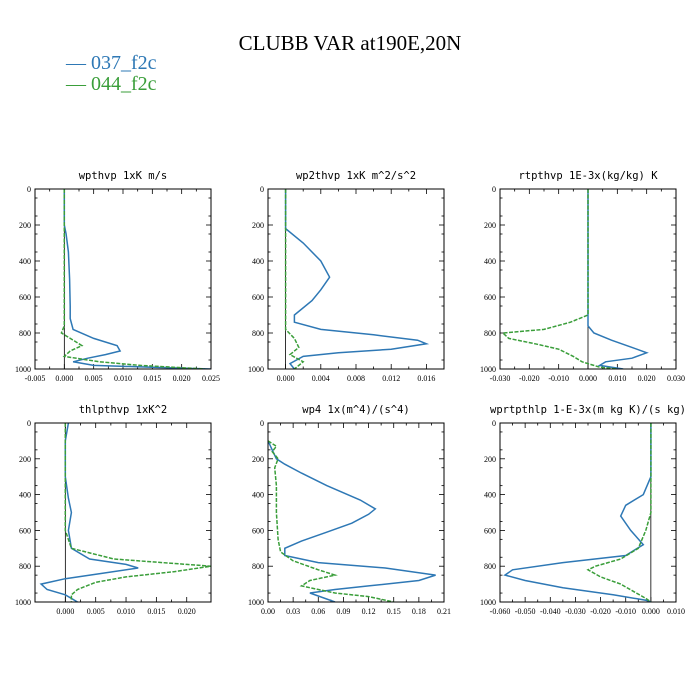 The image size is (700, 700). What do you see at coordinates (588, 410) in the screenshot?
I see `panel-title: wprtpthlp 1-E-3x(m kg K)/(s kg)` at bounding box center [588, 410].